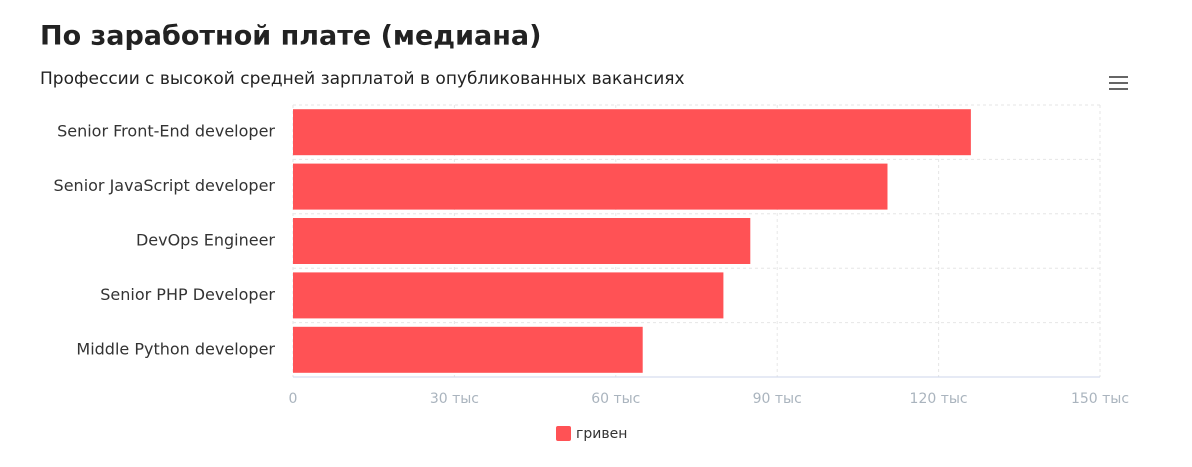  What do you see at coordinates (777, 399) in the screenshot?
I see `x-tick-label: 90 тыс` at bounding box center [777, 399].